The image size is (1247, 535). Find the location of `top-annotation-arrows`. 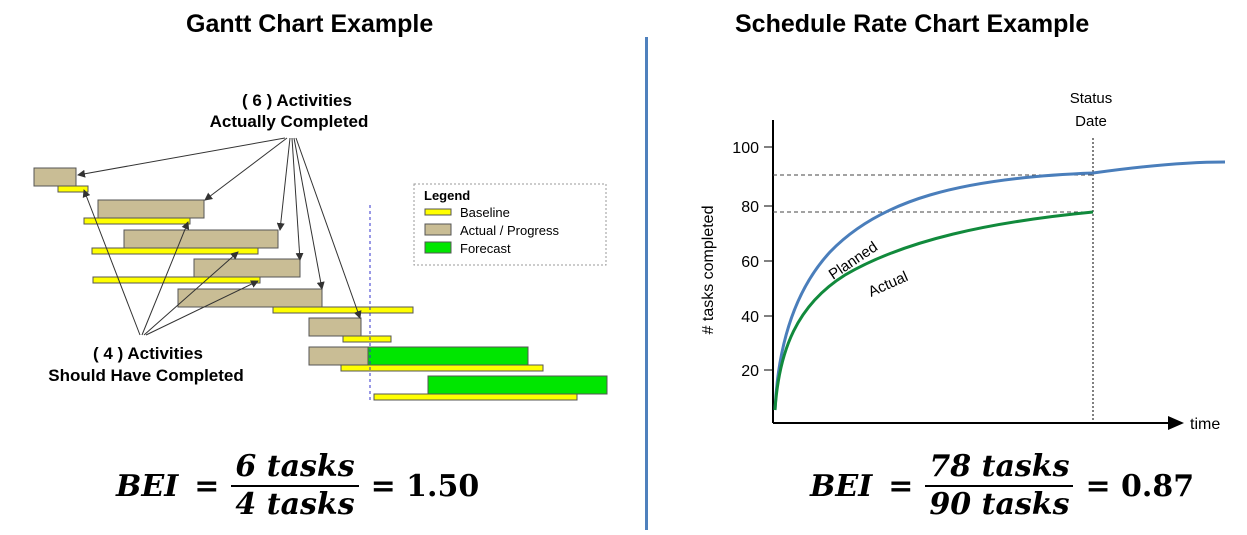

top-annotation-arrows is located at coordinates (219, 228).